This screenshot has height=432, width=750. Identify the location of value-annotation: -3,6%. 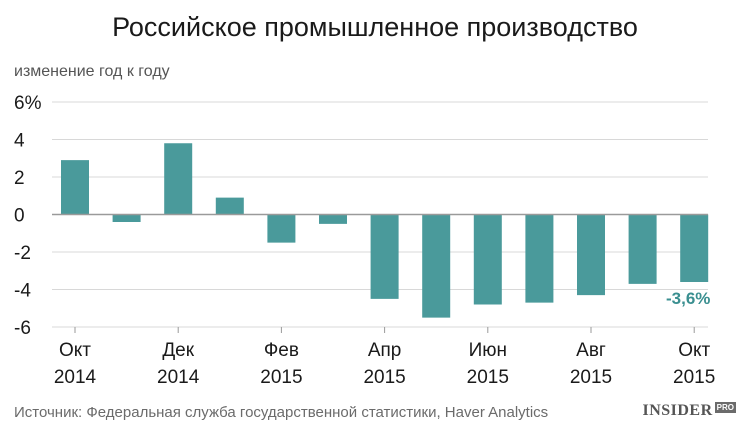
(688, 298).